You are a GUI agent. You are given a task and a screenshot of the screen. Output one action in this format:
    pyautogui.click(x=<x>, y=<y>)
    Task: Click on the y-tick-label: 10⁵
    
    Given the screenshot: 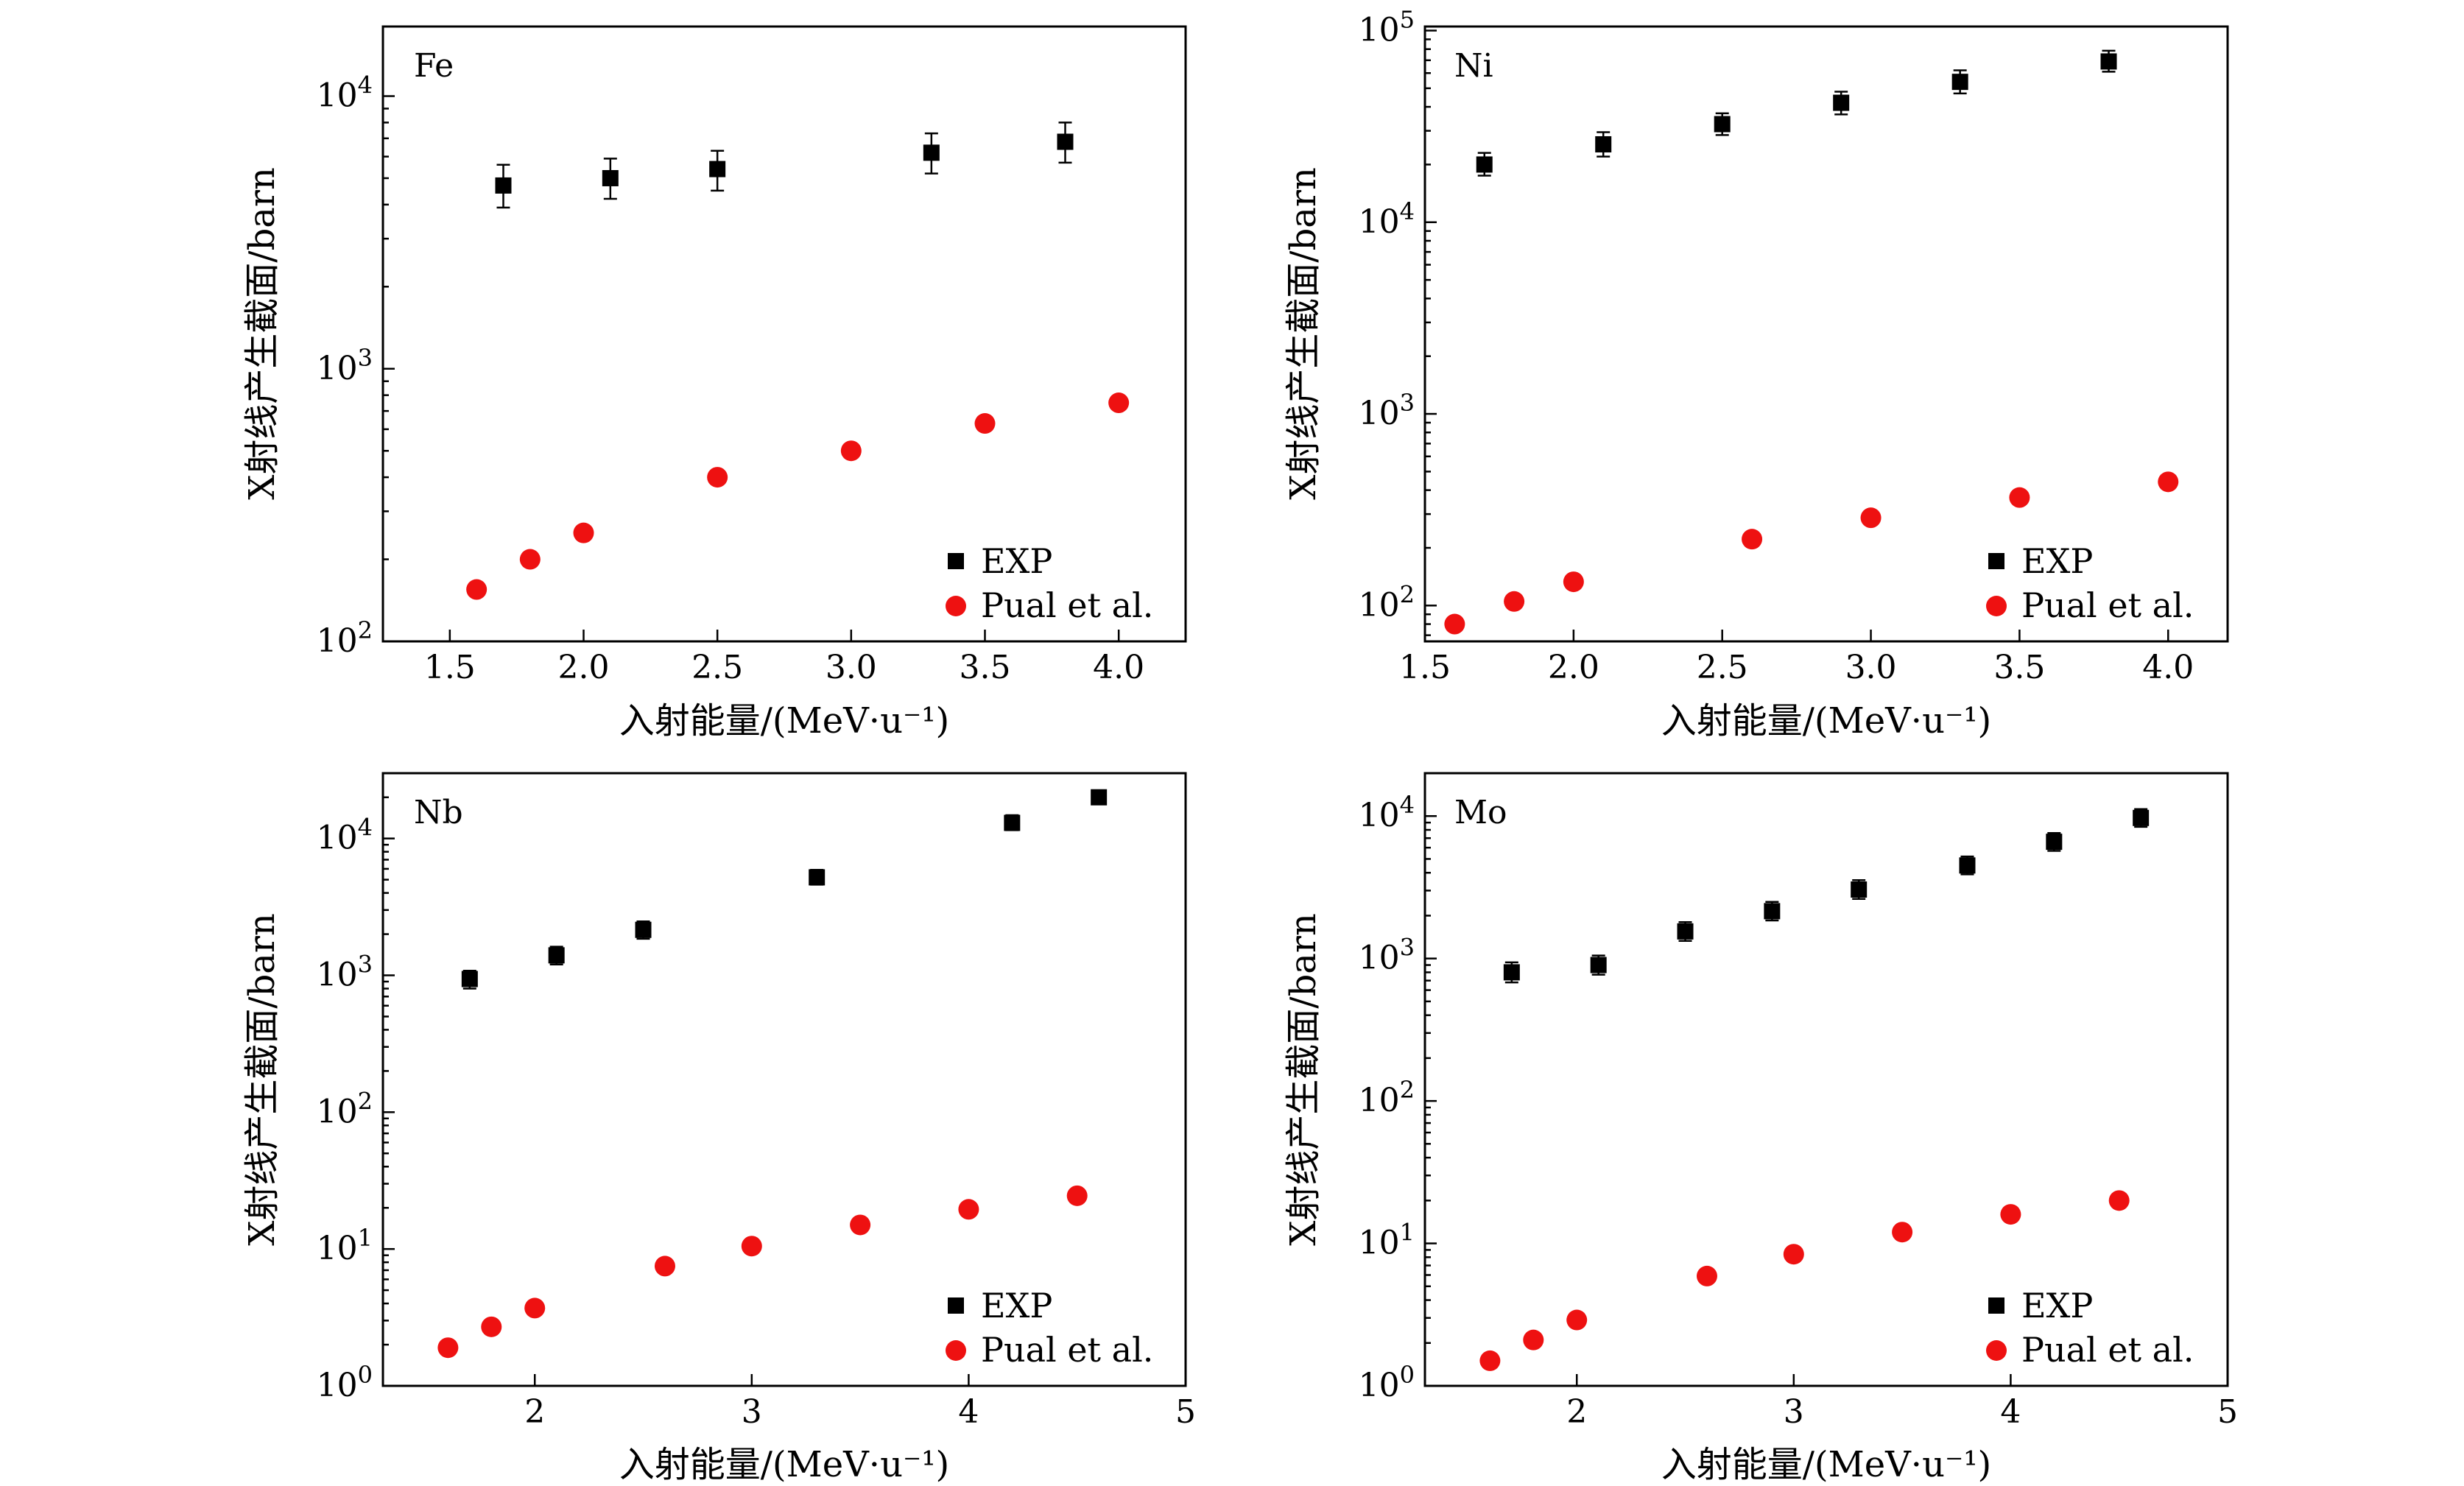 What is the action you would take?
    pyautogui.click(x=1387, y=27)
    